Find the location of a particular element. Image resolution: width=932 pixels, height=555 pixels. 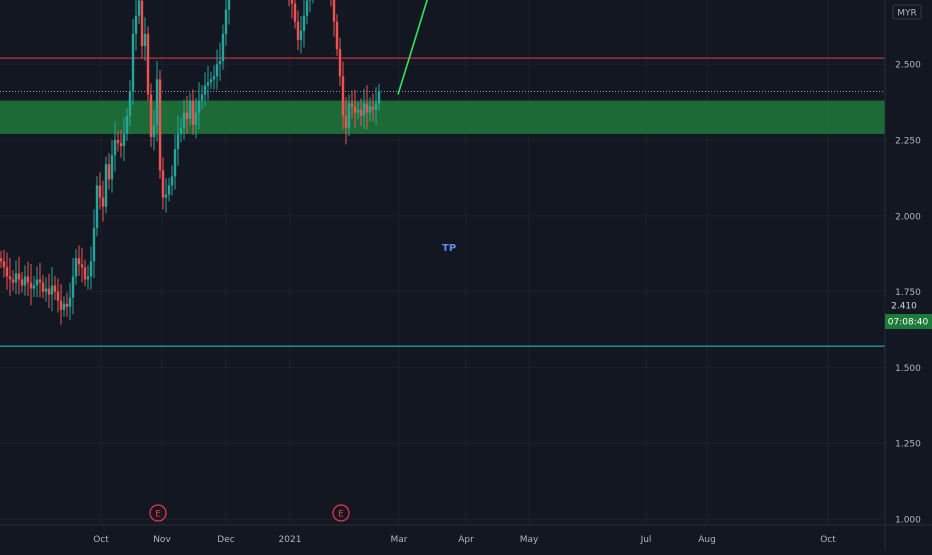

time-axis: Oct Nov Dec 2021 Mar Apr May Jul Aug Oct is located at coordinates (464, 540).